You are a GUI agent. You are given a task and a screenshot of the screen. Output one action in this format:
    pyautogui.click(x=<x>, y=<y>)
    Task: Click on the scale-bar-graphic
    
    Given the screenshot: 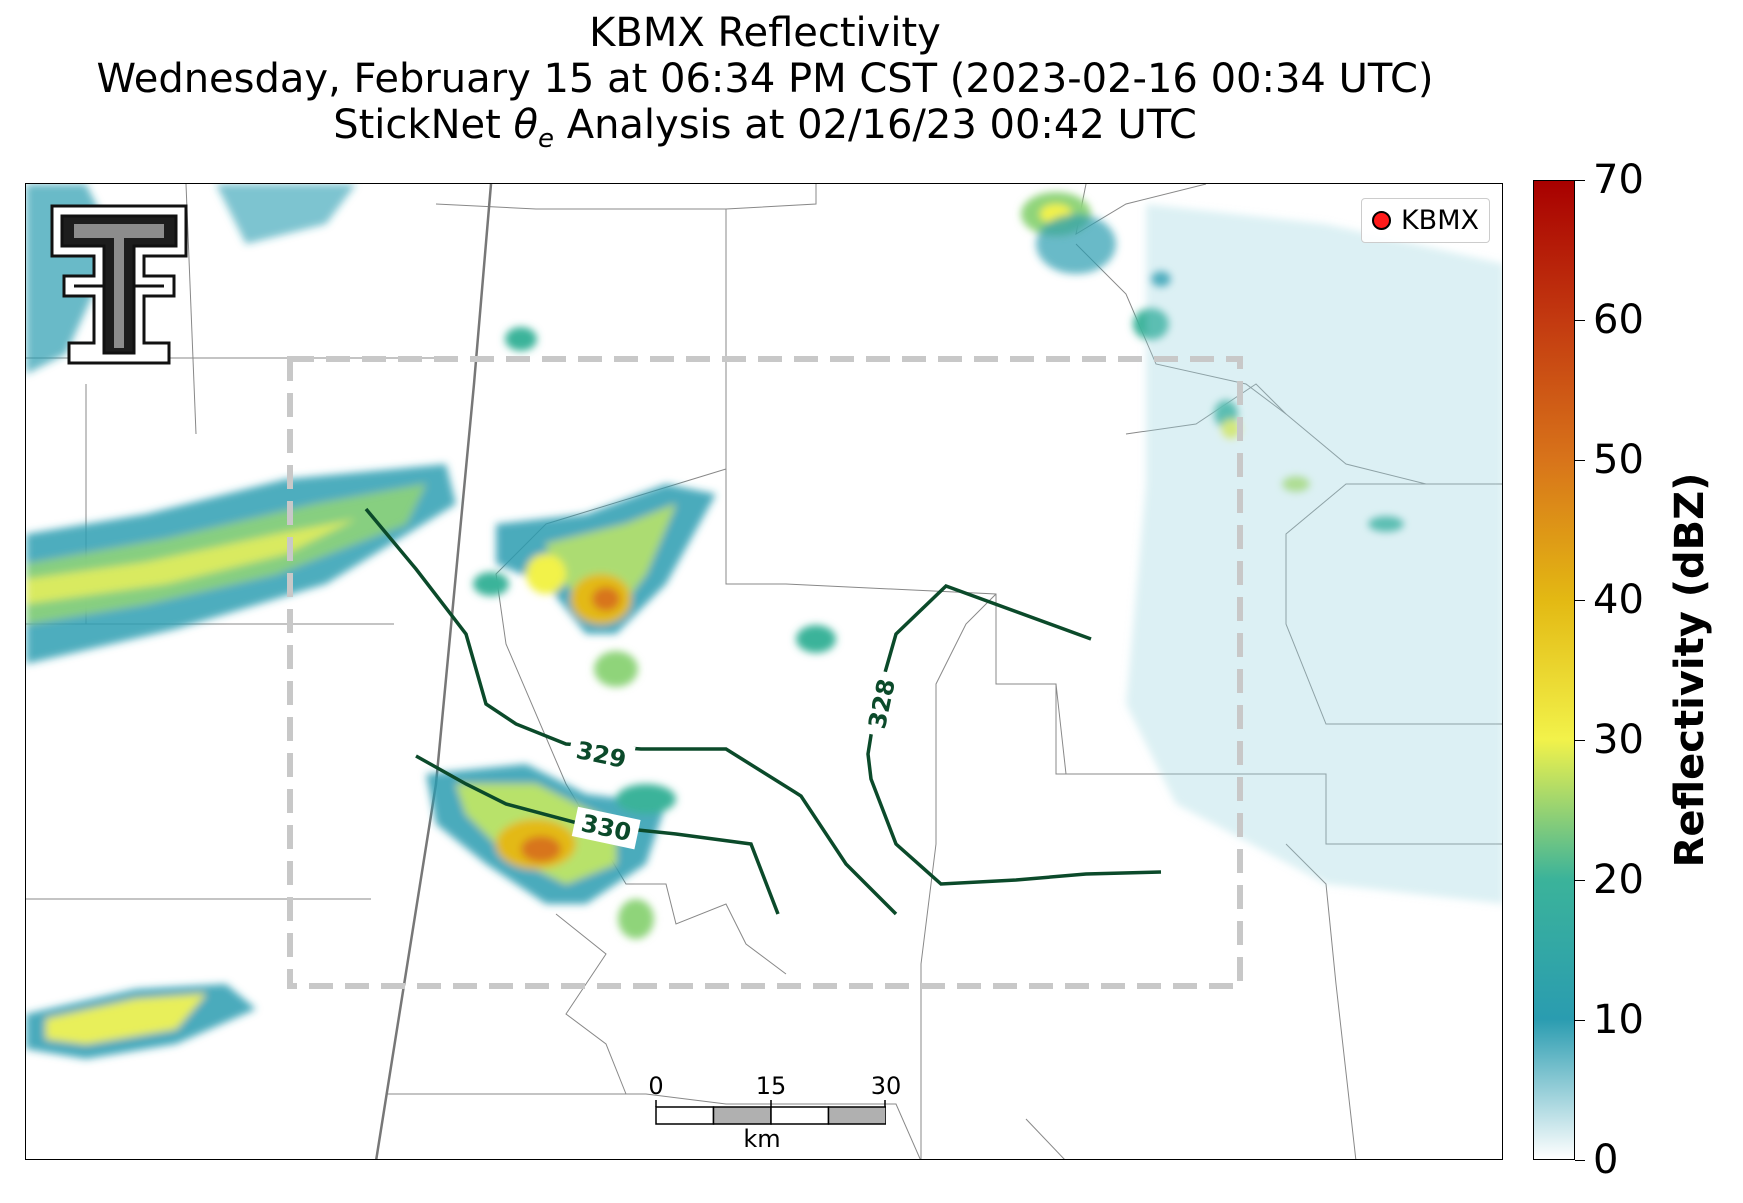 What is the action you would take?
    pyautogui.click(x=770, y=1112)
    